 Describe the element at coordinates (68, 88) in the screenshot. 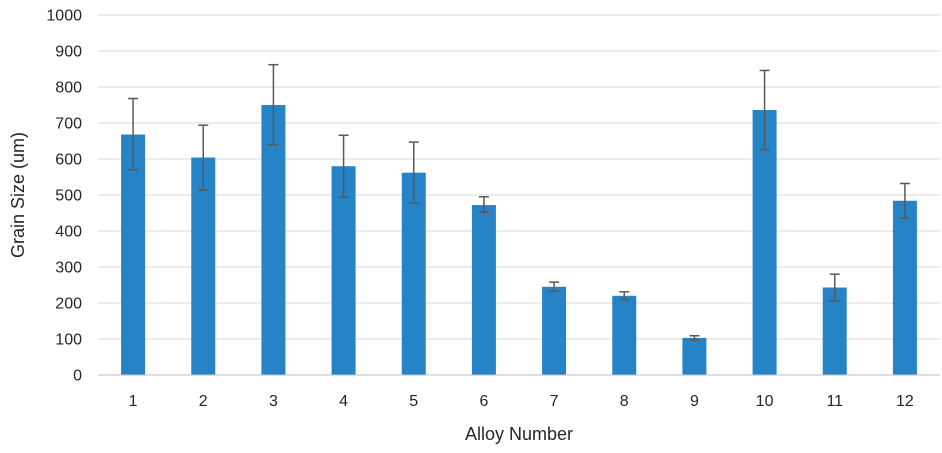

I see `y-tick-label: 800` at that location.